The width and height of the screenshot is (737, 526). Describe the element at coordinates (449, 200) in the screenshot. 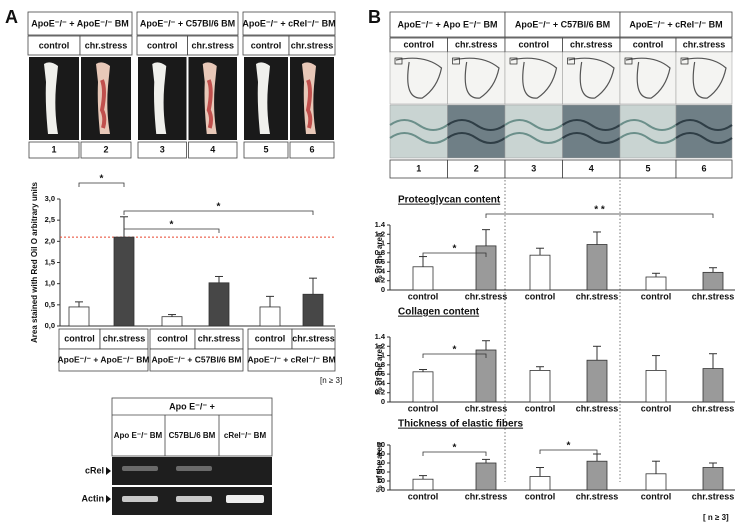

I see `chart-title: Proteoglycan content` at that location.